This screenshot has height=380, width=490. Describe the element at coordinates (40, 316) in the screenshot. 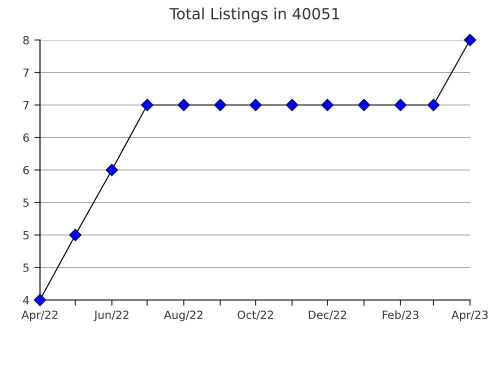

I see `x-tick-label: Apr/22` at that location.